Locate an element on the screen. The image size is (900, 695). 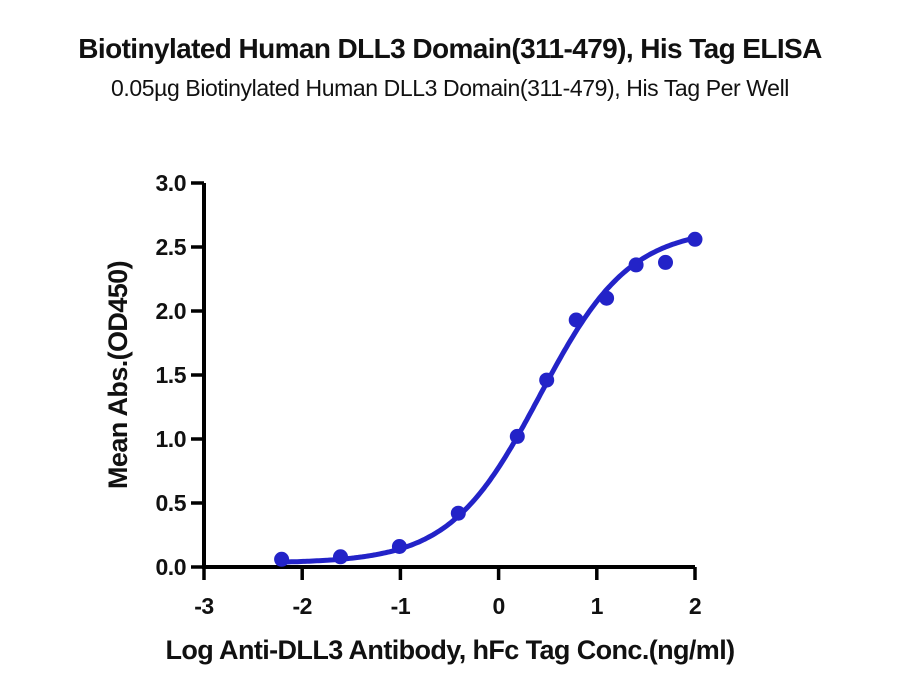
x-tick-label: -1 is located at coordinates (401, 606).